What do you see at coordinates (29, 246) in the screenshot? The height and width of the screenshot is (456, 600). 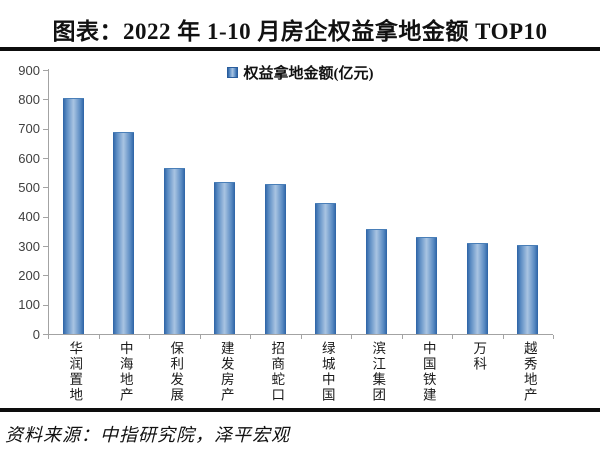 I see `y-tick-label: 300` at bounding box center [29, 246].